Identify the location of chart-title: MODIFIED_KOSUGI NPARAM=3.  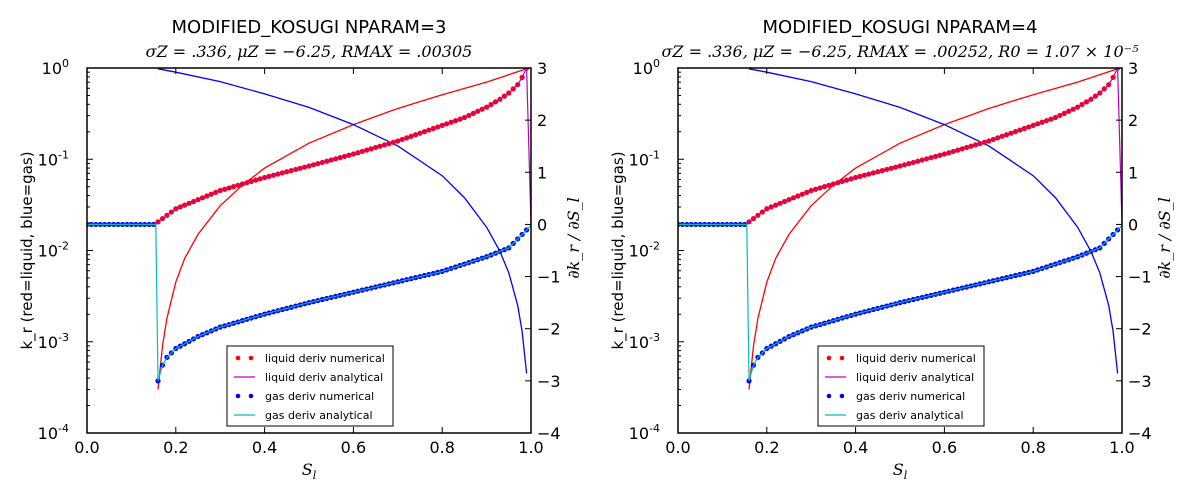
(309, 27).